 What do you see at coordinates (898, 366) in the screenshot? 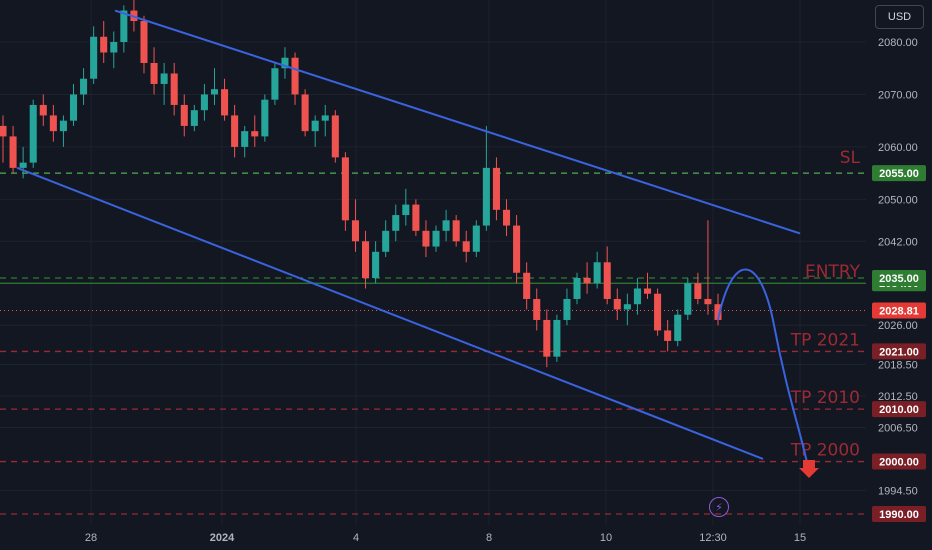
I see `price-tick-label: 2018.50` at bounding box center [898, 366].